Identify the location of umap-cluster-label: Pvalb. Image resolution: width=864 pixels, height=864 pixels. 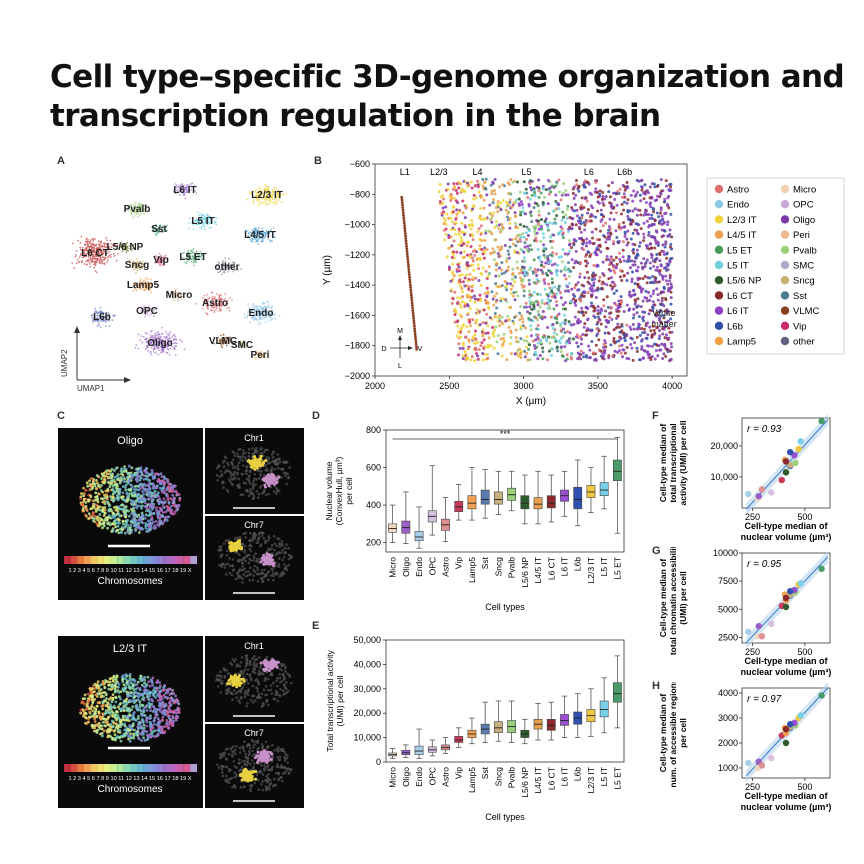
(137, 209).